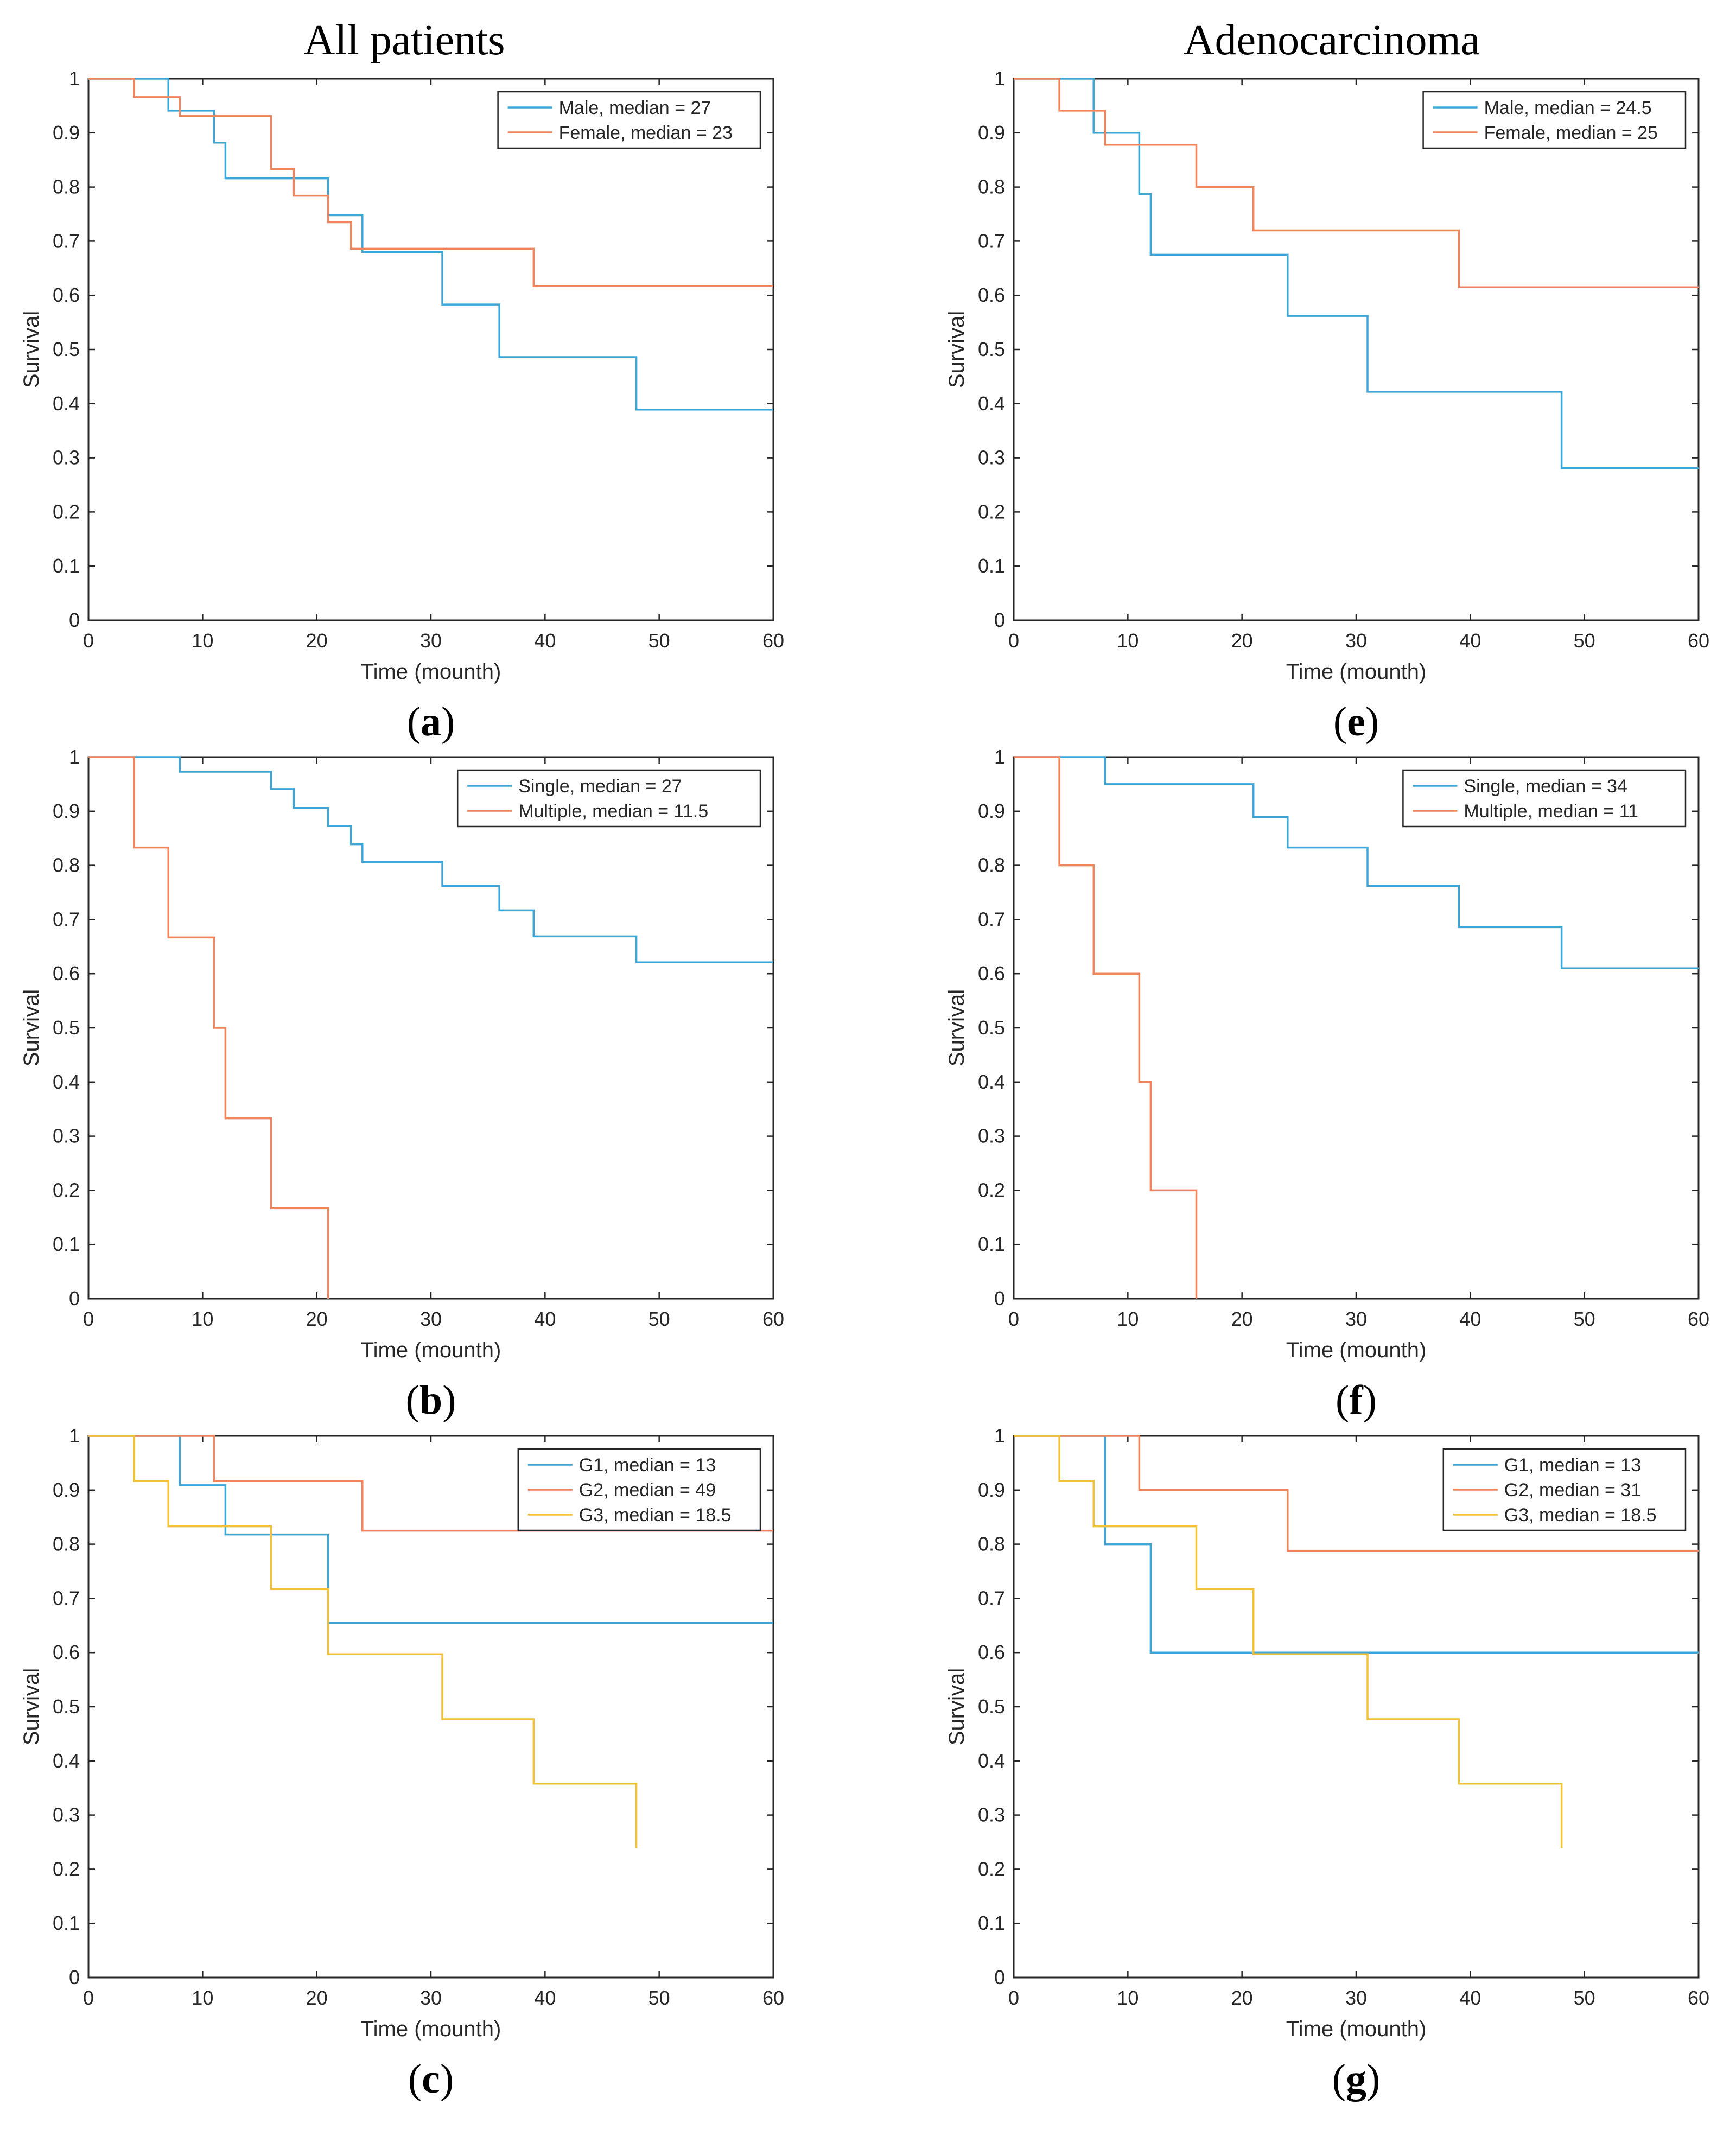 The width and height of the screenshot is (1736, 2136). Describe the element at coordinates (1573, 1490) in the screenshot. I see `legend-entry: G2, median = 31` at that location.